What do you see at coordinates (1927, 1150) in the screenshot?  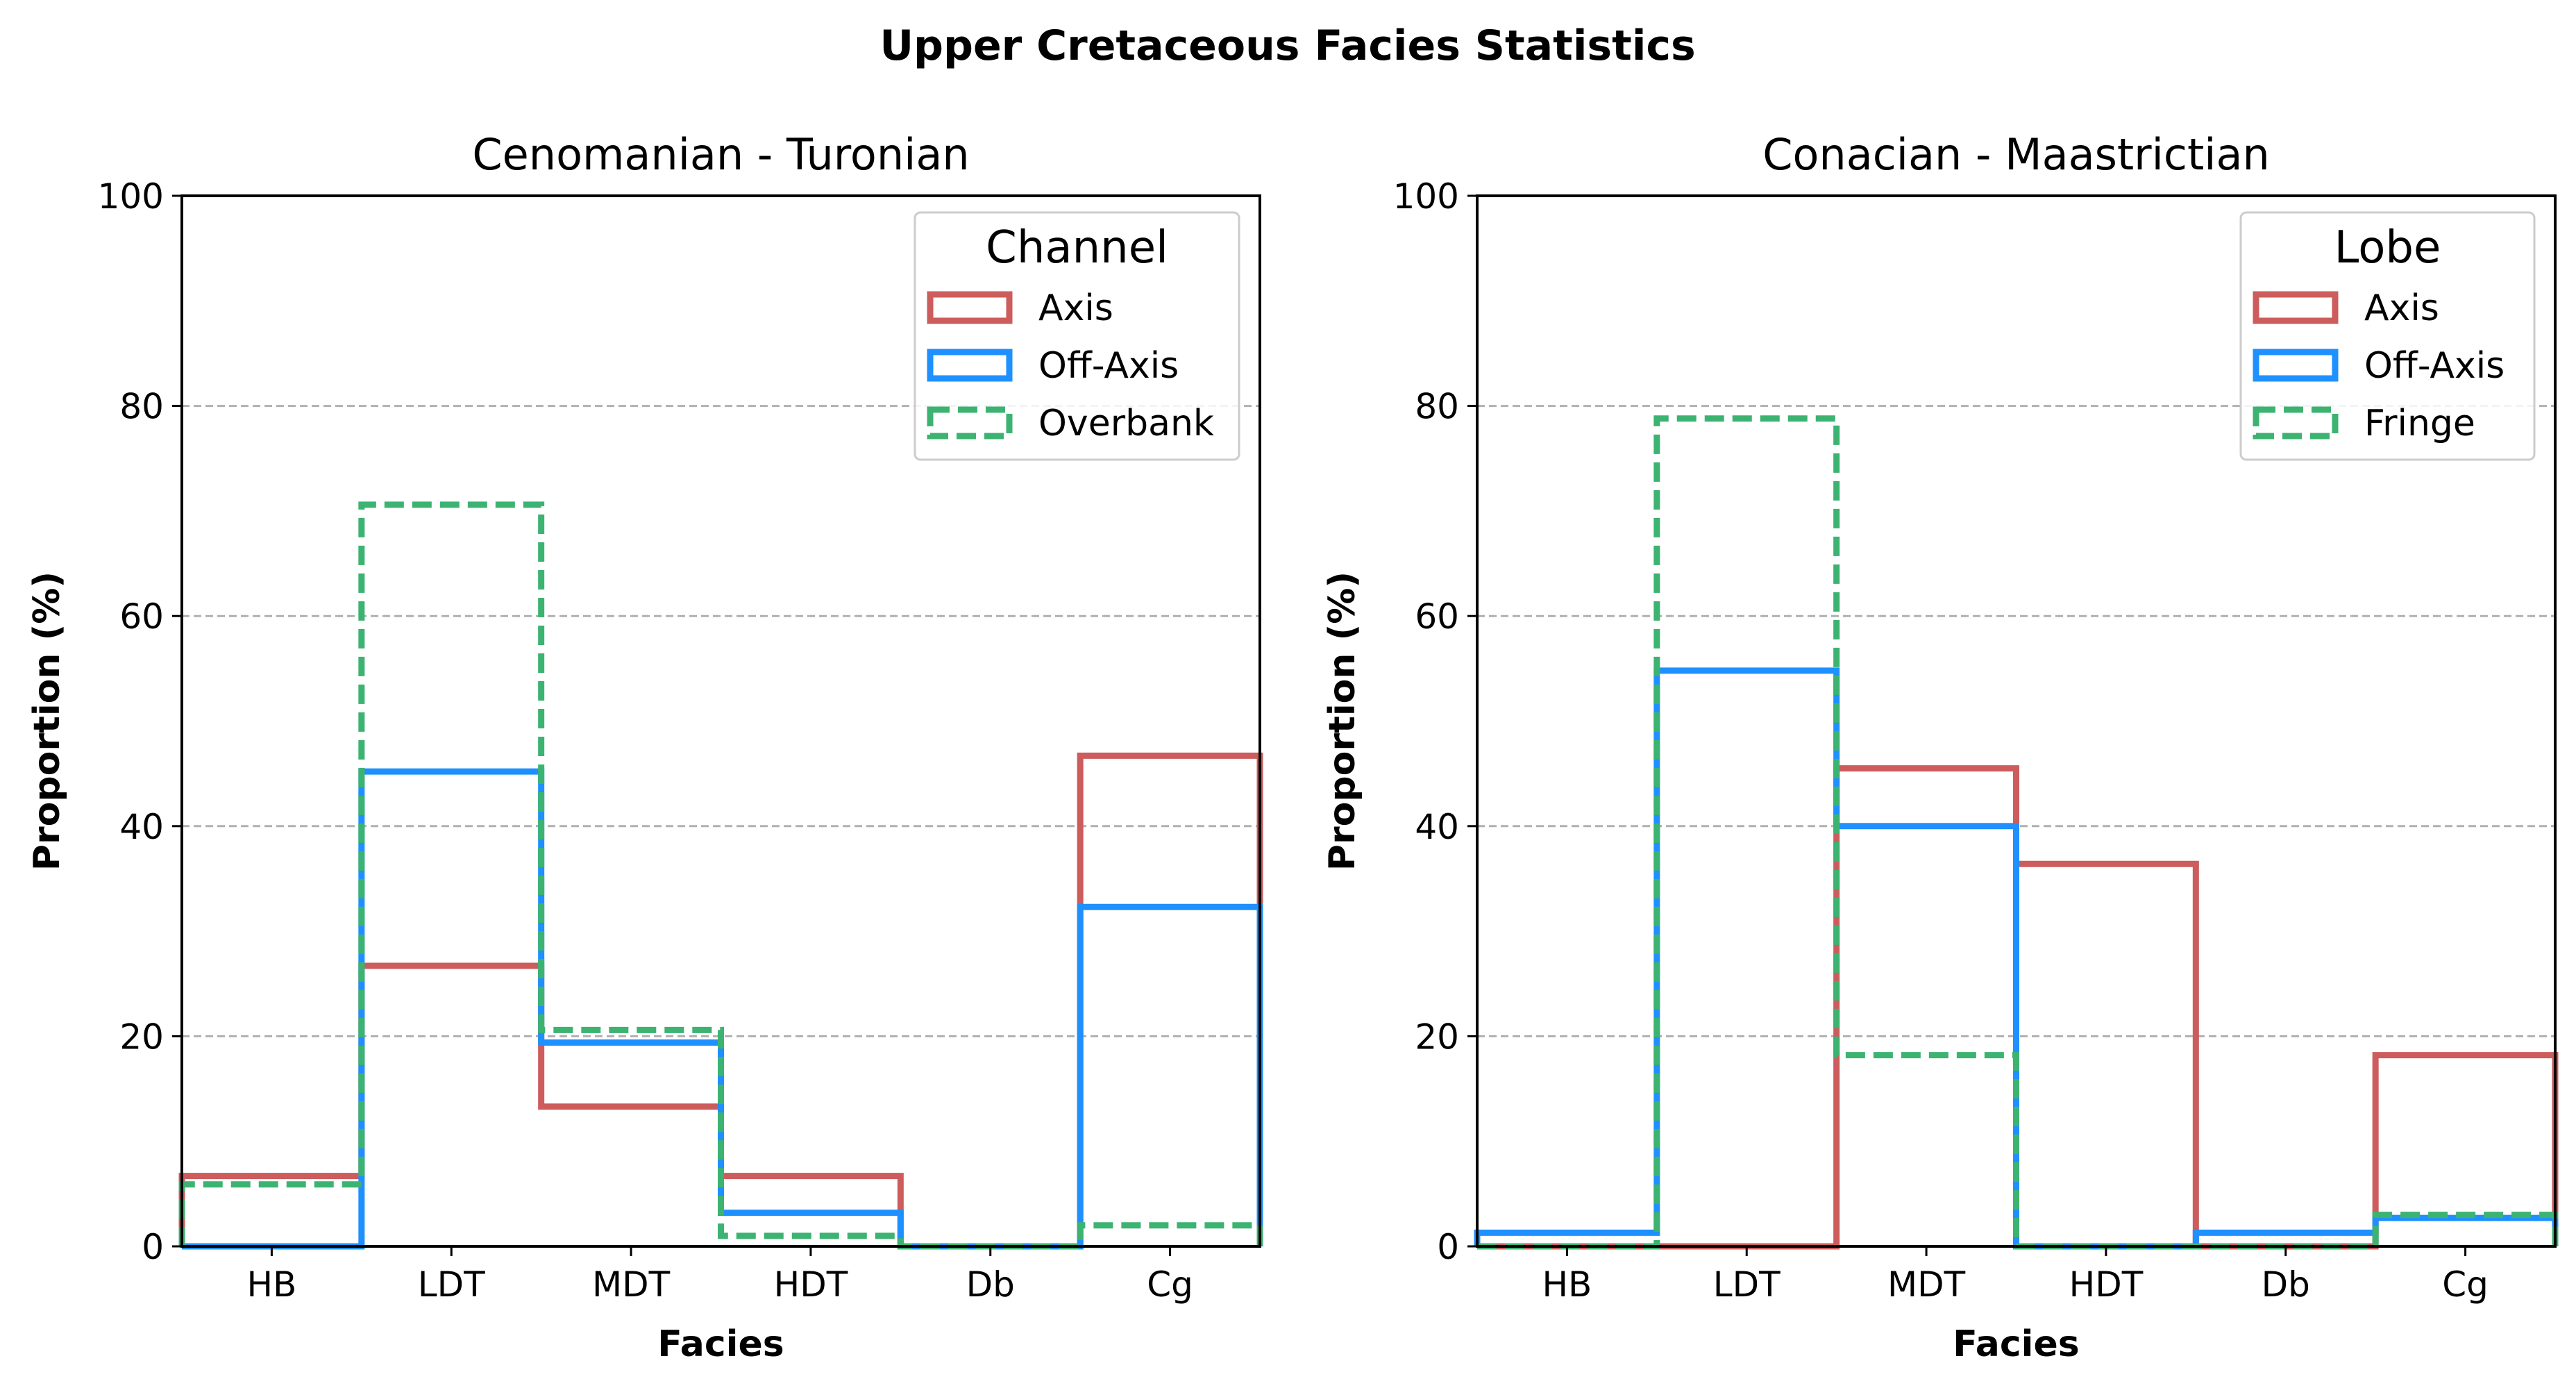 I see `bar-mdt-fringe` at bounding box center [1927, 1150].